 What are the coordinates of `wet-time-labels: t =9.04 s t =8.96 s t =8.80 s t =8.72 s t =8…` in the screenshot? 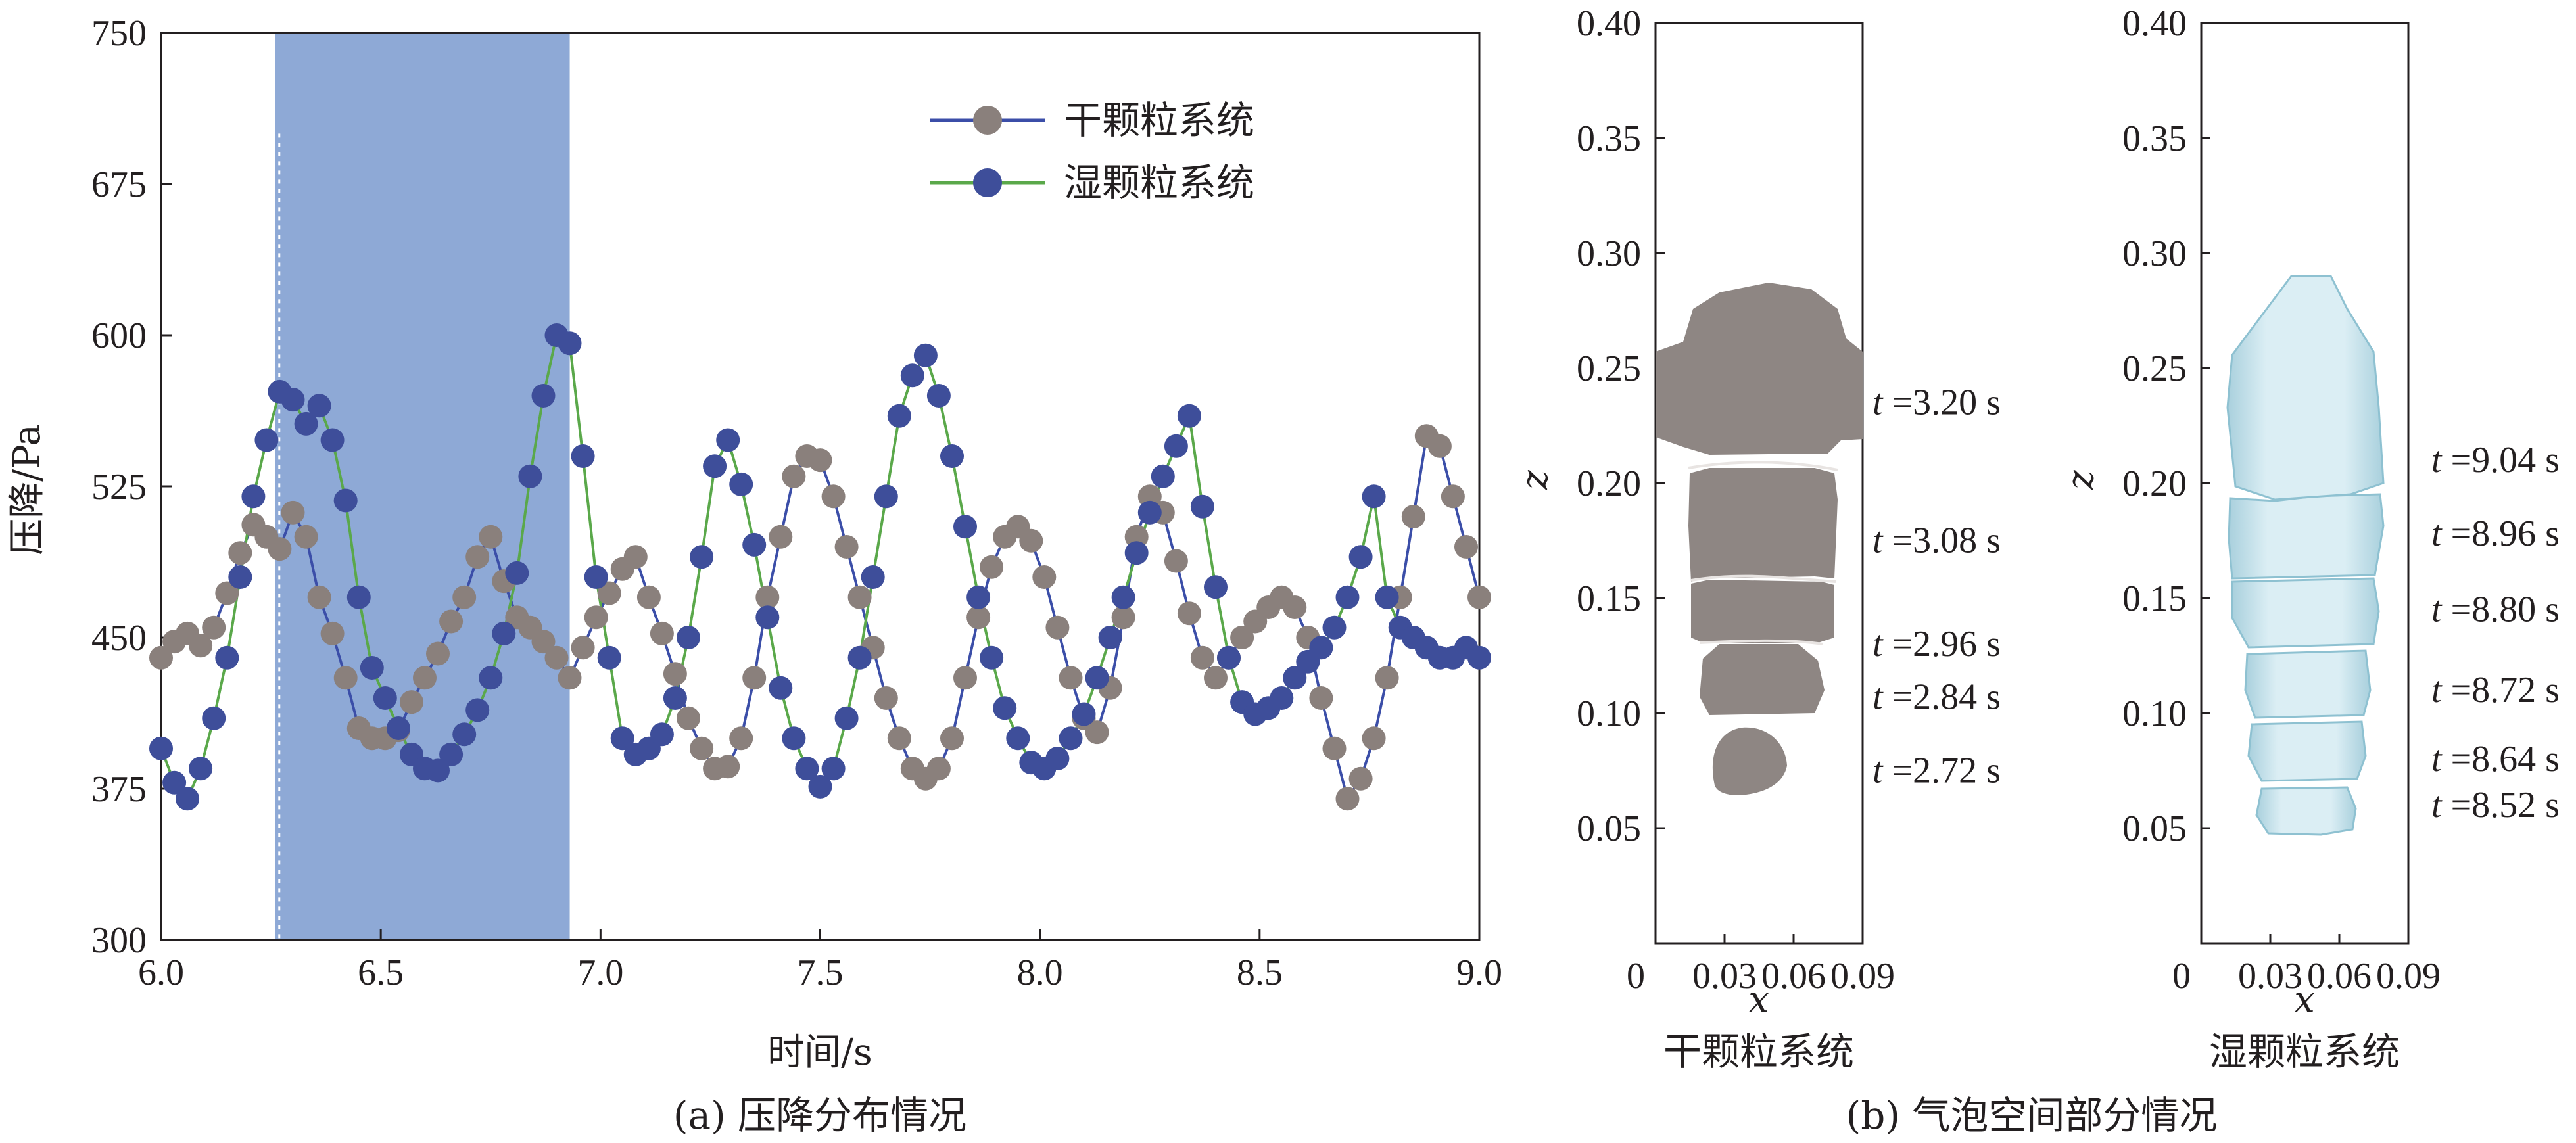 It's located at (2496, 633).